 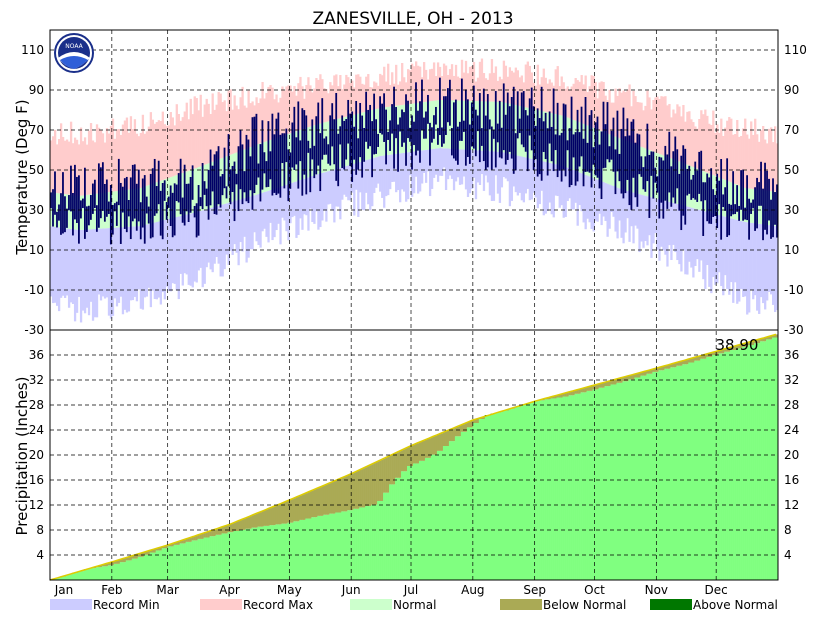 What do you see at coordinates (791, 380) in the screenshot?
I see `precipitation-tick-label-right: 32` at bounding box center [791, 380].